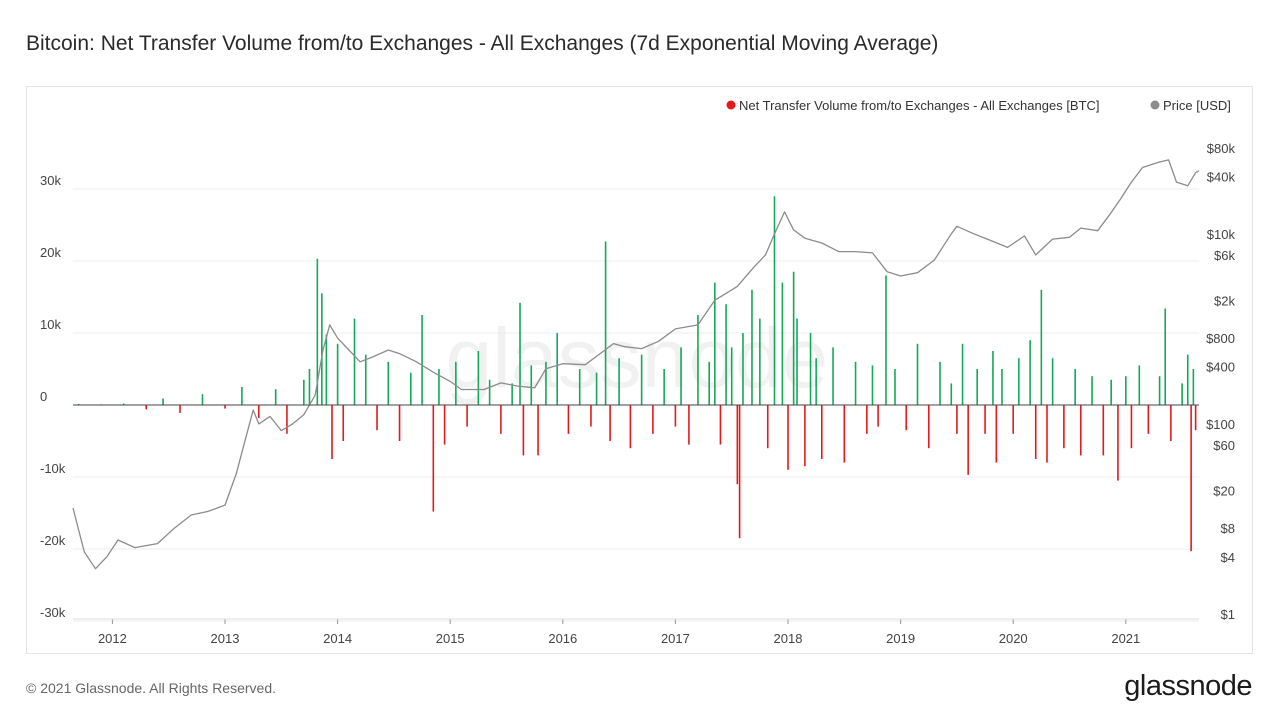  Describe the element at coordinates (731, 105) in the screenshot. I see `legend-marker-net-transfer` at that location.